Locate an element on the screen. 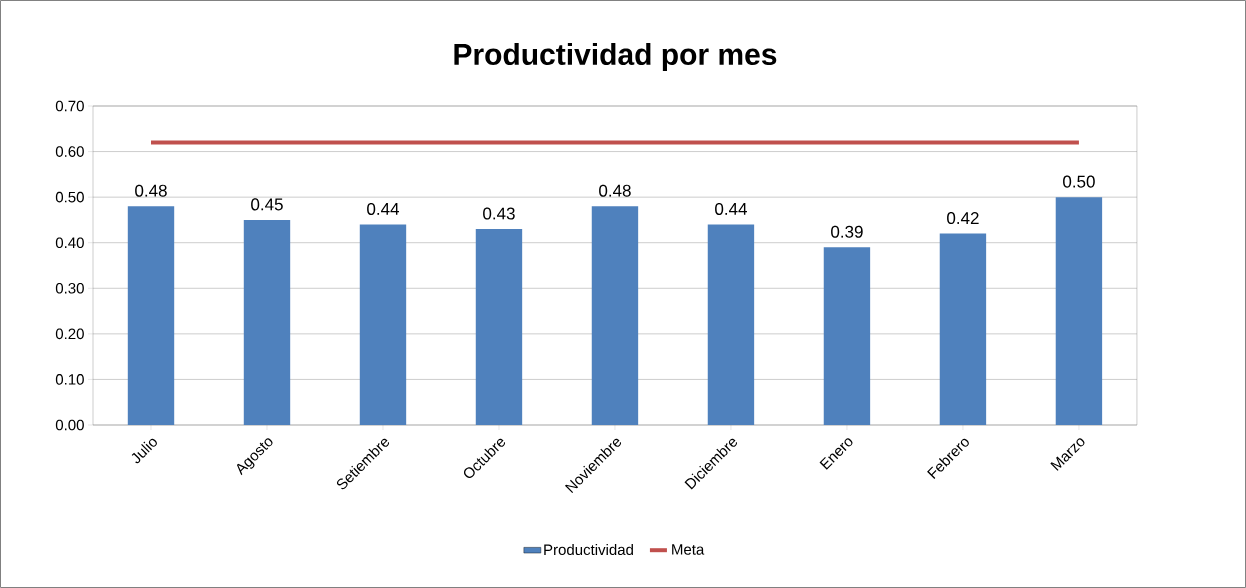  y-tick-label: 0.10 is located at coordinates (69, 379).